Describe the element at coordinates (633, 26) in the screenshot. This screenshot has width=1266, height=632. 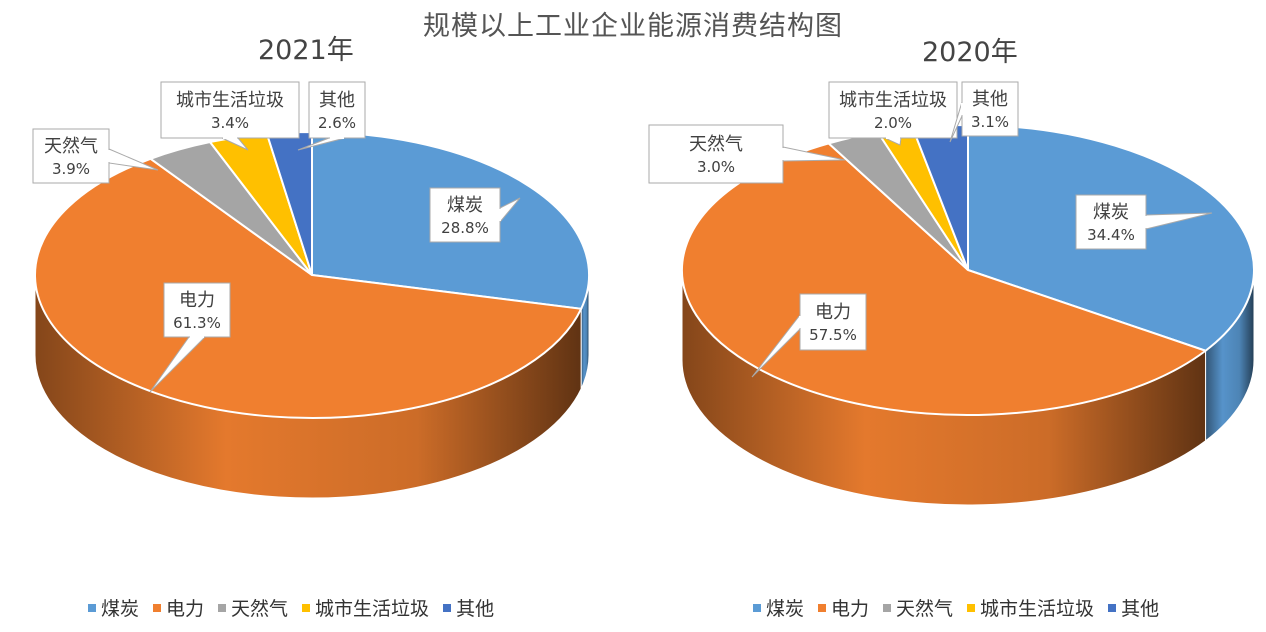
I see `chart-title: 规模以上工业企业能源消费结构图` at that location.